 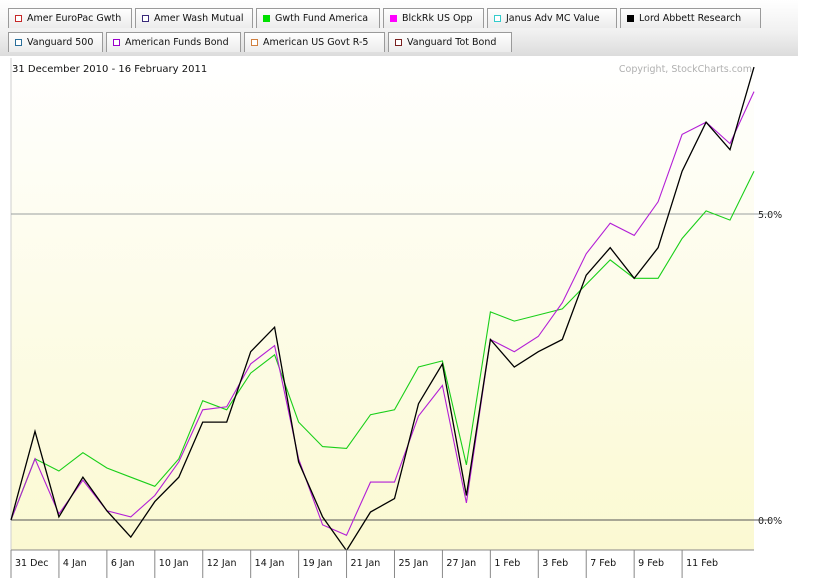 What do you see at coordinates (461, 563) in the screenshot?
I see `x-tick-label: 27 Jan` at bounding box center [461, 563].